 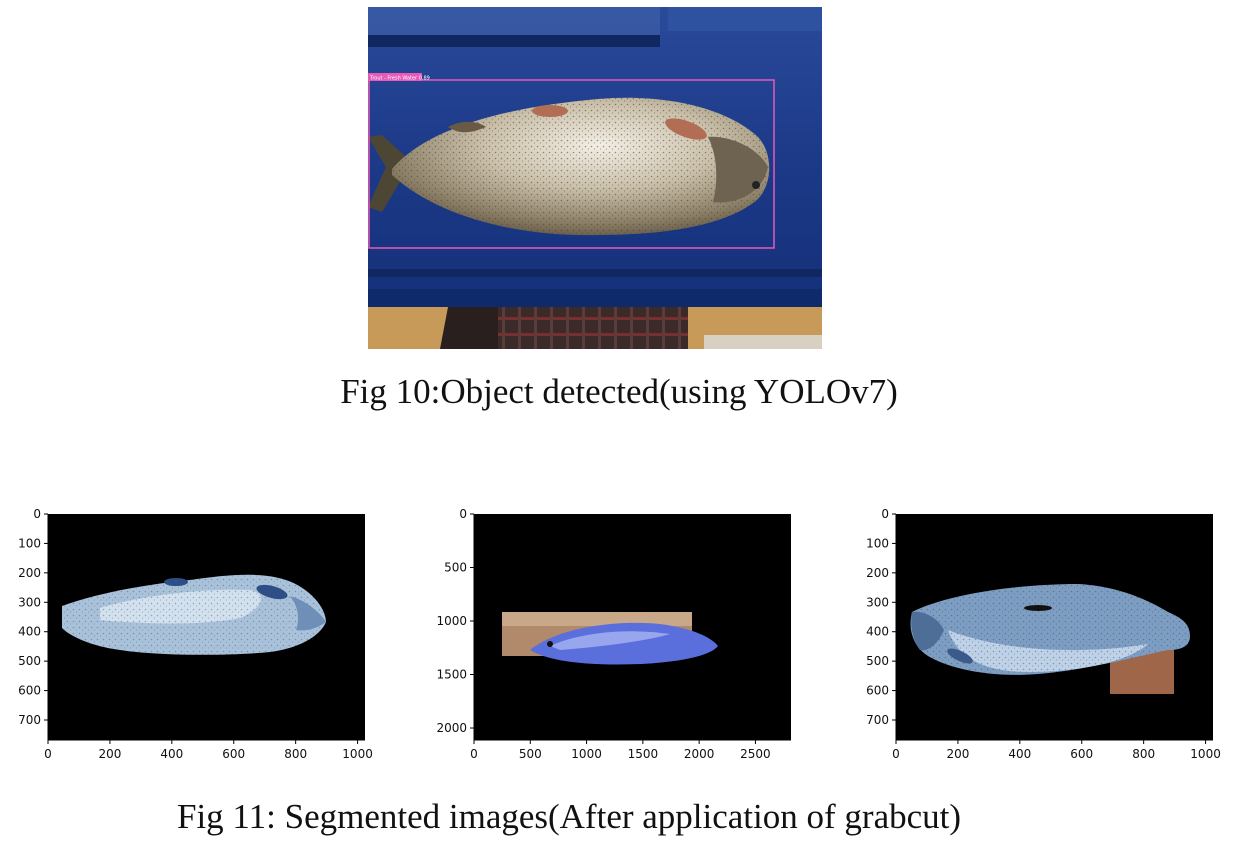 I want to click on plot-3-ytick-label: 0, so click(x=885, y=514).